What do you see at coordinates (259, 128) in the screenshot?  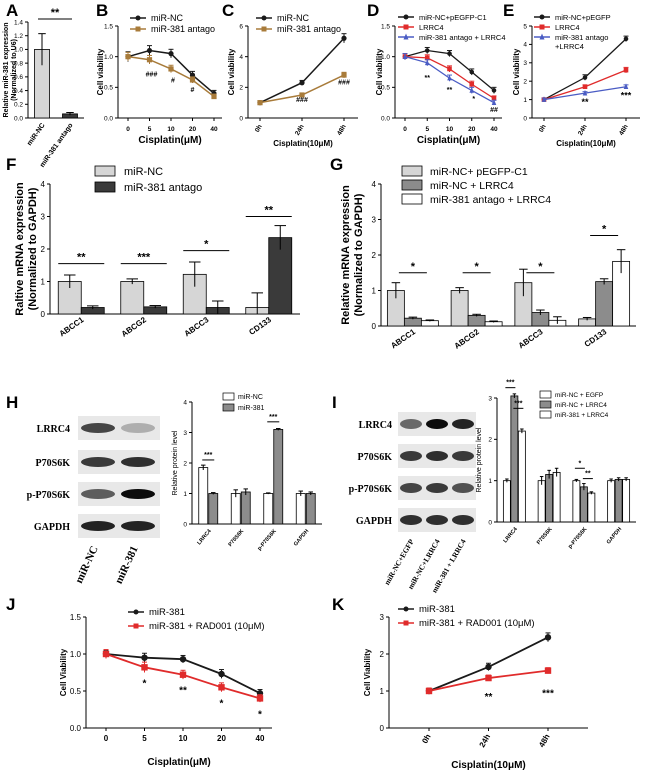 I see `x-tick-label: 0h` at bounding box center [259, 128].